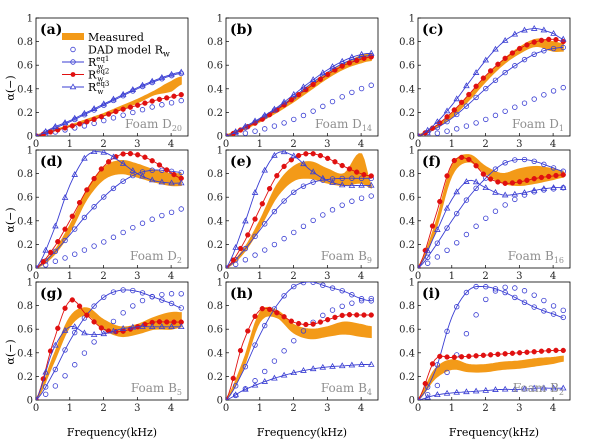 The width and height of the screenshot is (598, 442). What do you see at coordinates (418, 276) in the screenshot?
I see `x-tick-label: 0` at bounding box center [418, 276].